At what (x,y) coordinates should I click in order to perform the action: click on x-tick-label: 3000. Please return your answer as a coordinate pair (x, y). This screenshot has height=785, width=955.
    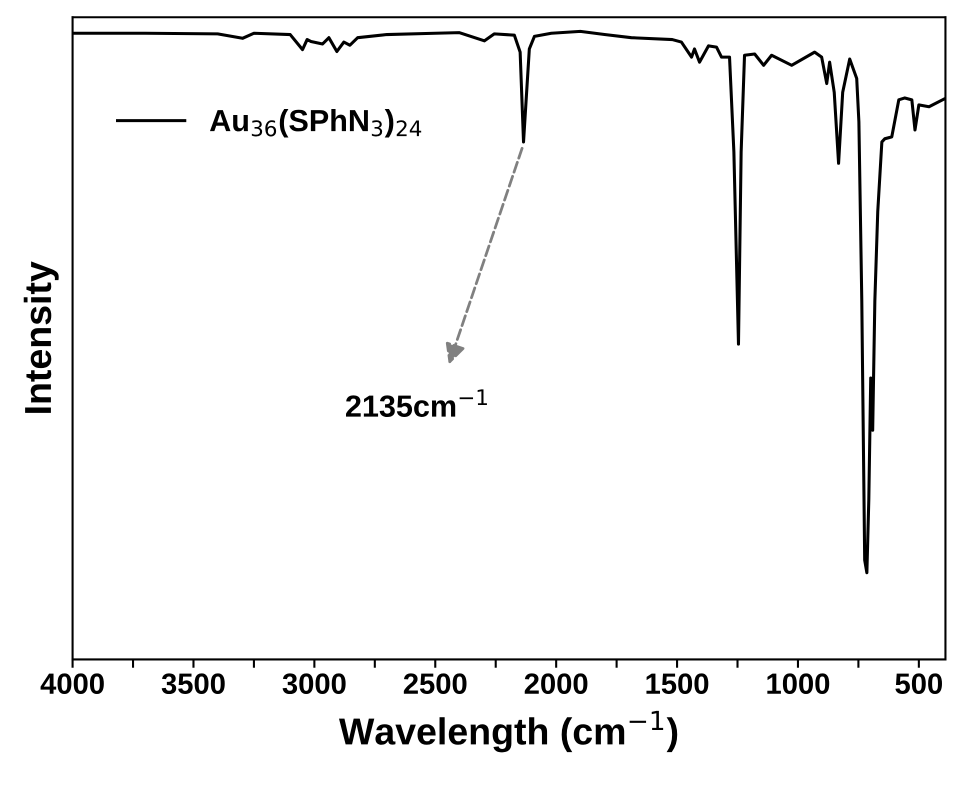
    Looking at the image, I should click on (314, 683).